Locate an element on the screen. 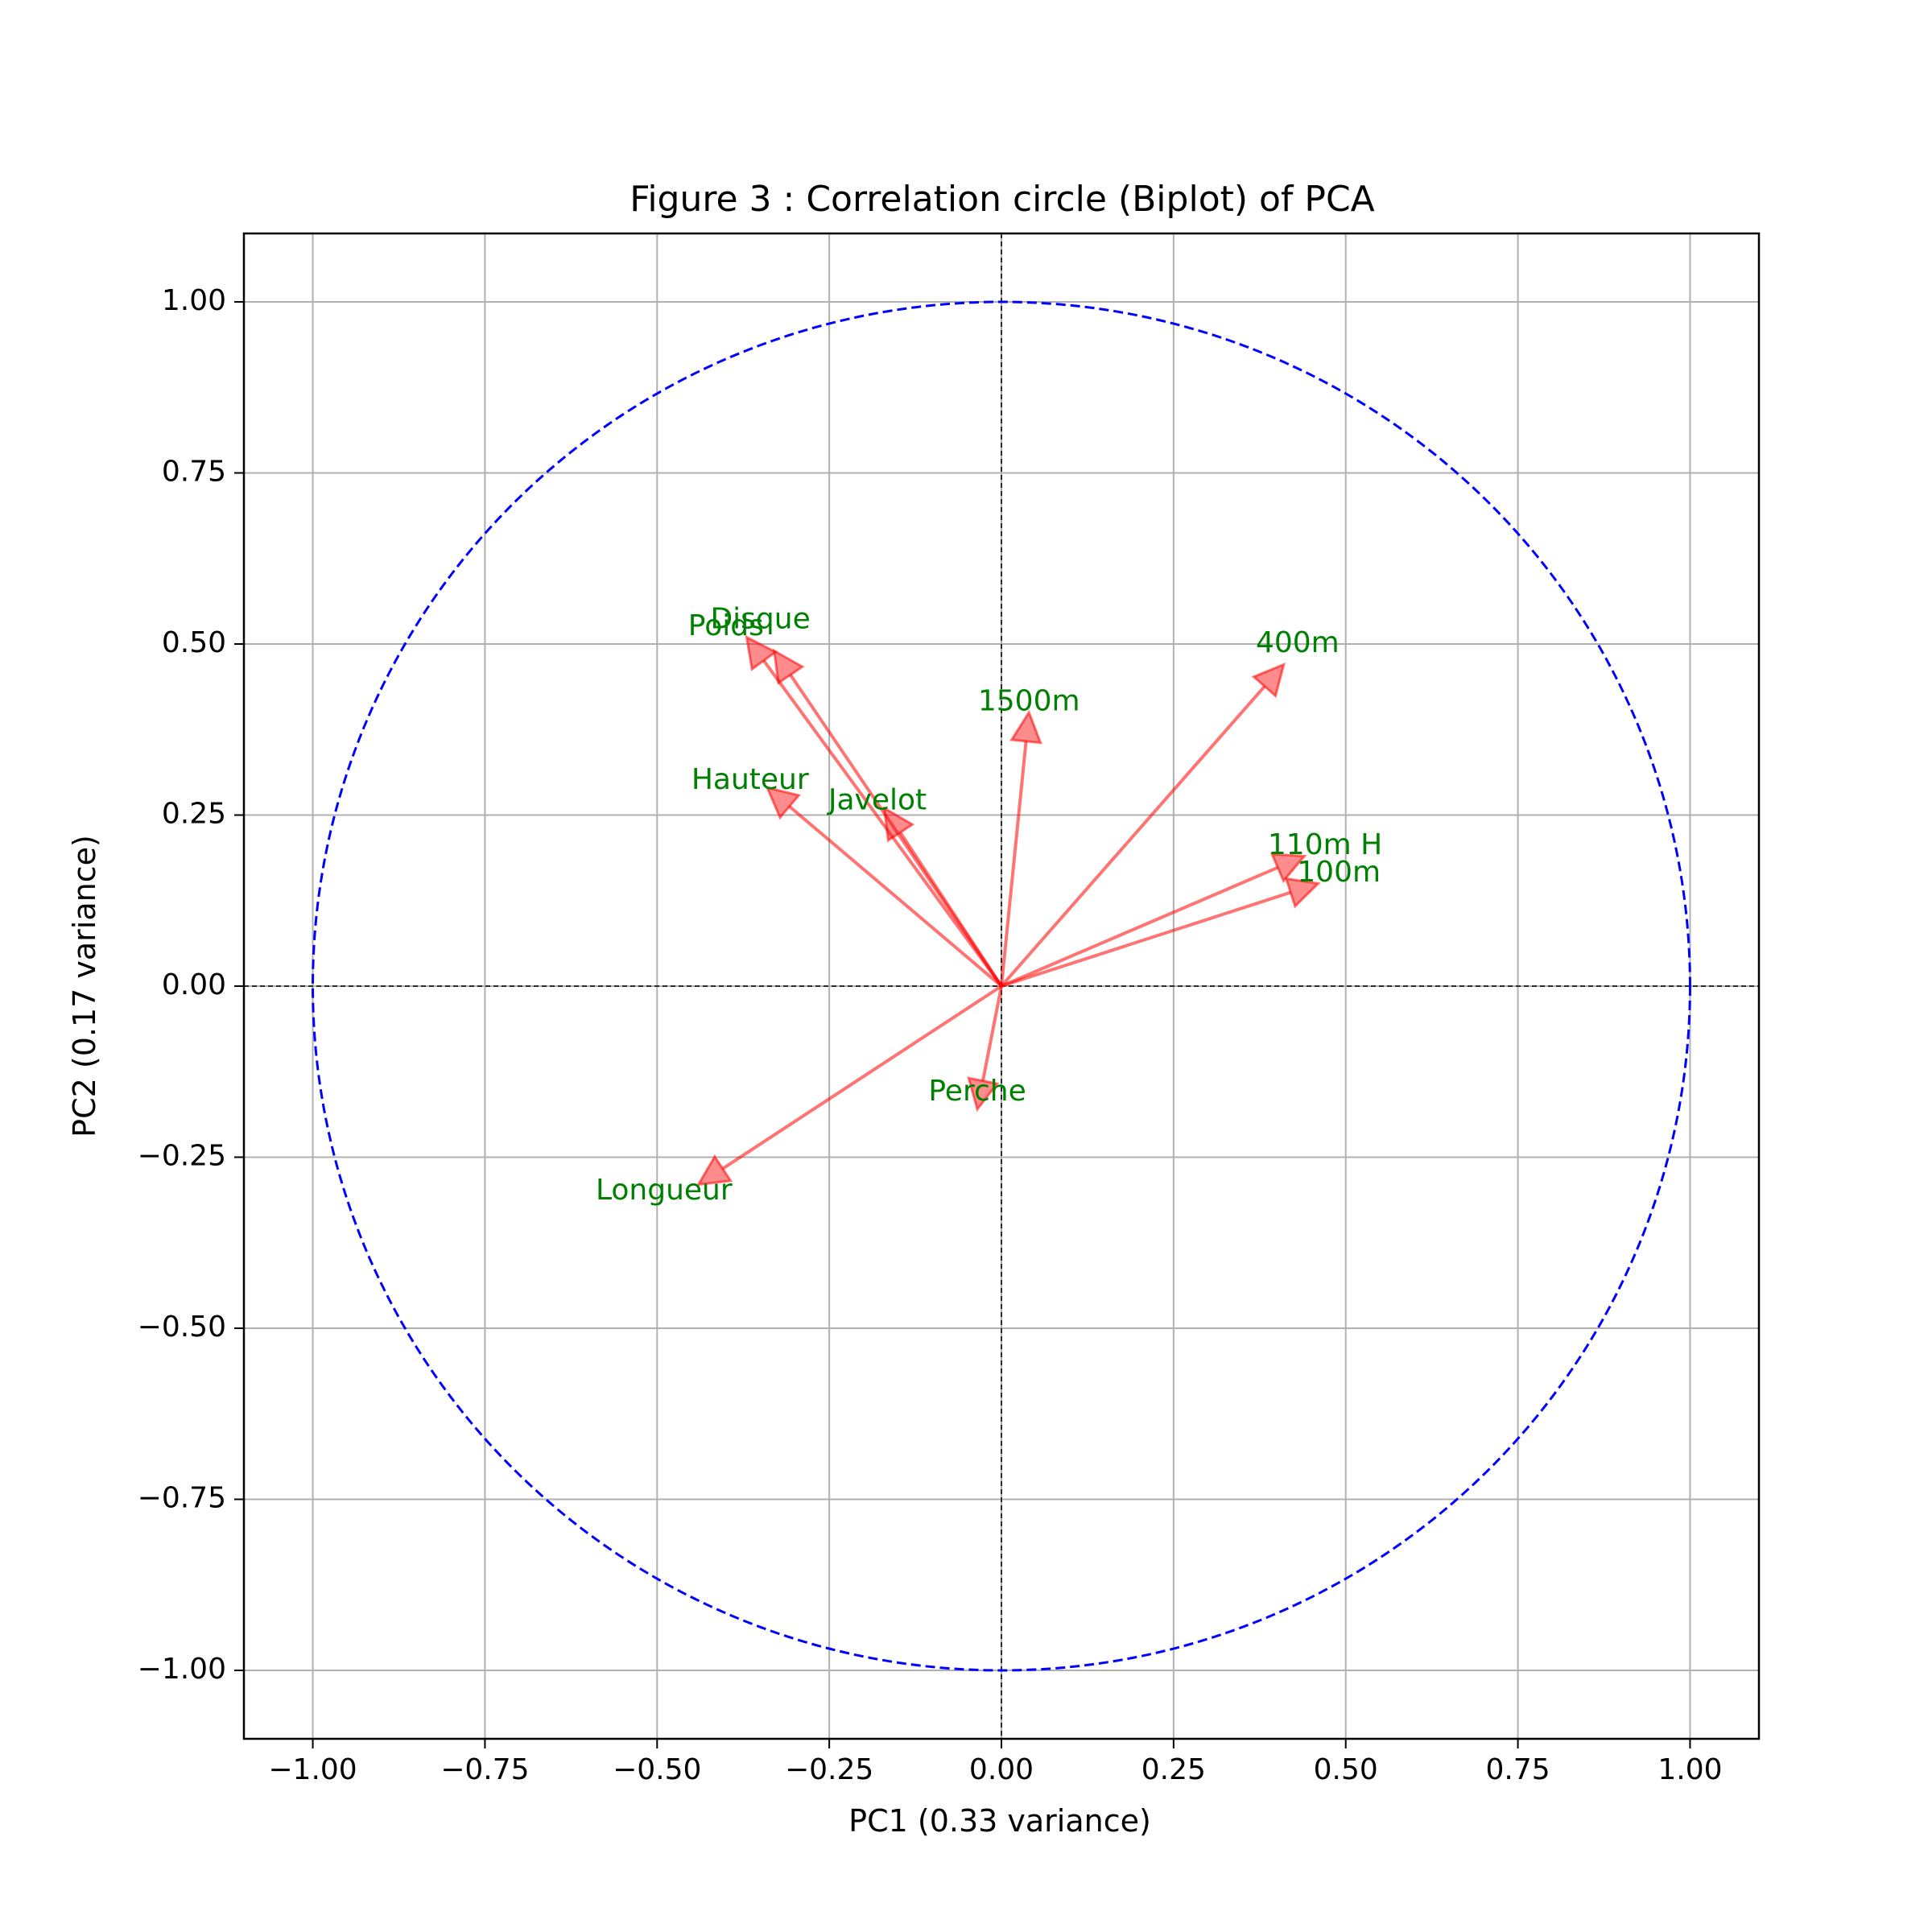 The height and width of the screenshot is (1932, 1932). x-tick-label: 0.50 is located at coordinates (1346, 1770).